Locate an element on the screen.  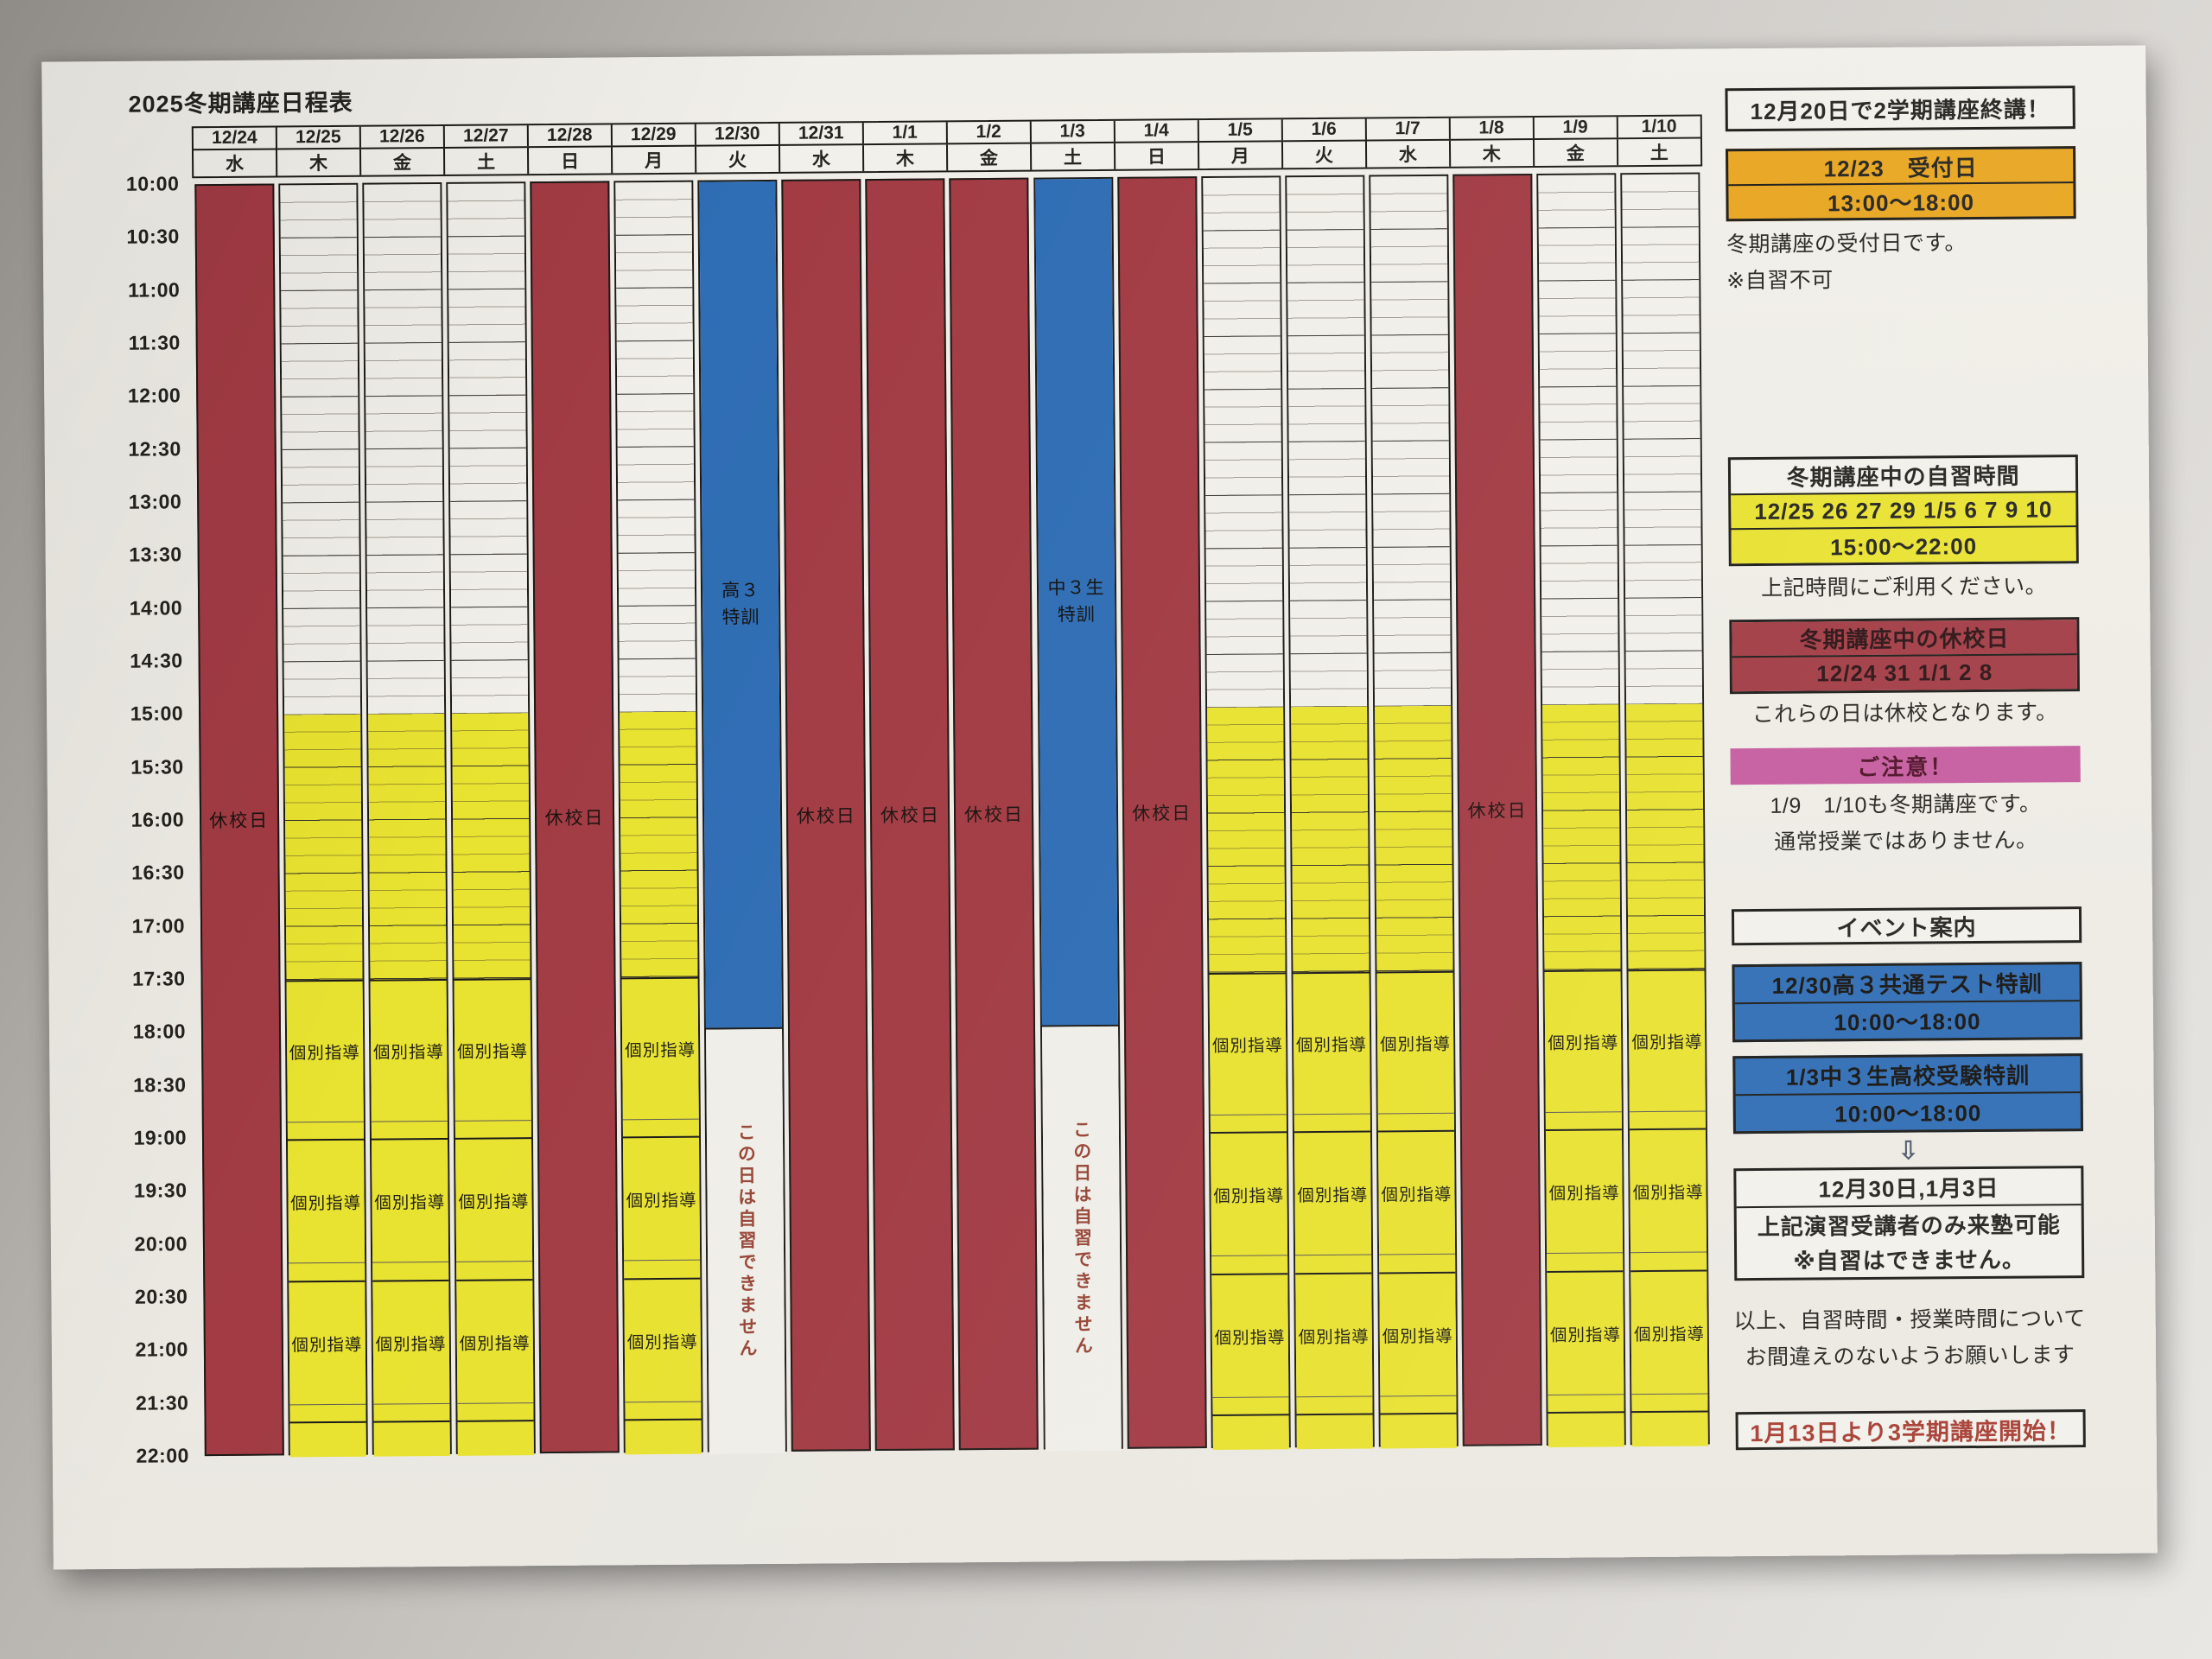
event-1-time: 10:00～18:00 is located at coordinates (1908, 1020).